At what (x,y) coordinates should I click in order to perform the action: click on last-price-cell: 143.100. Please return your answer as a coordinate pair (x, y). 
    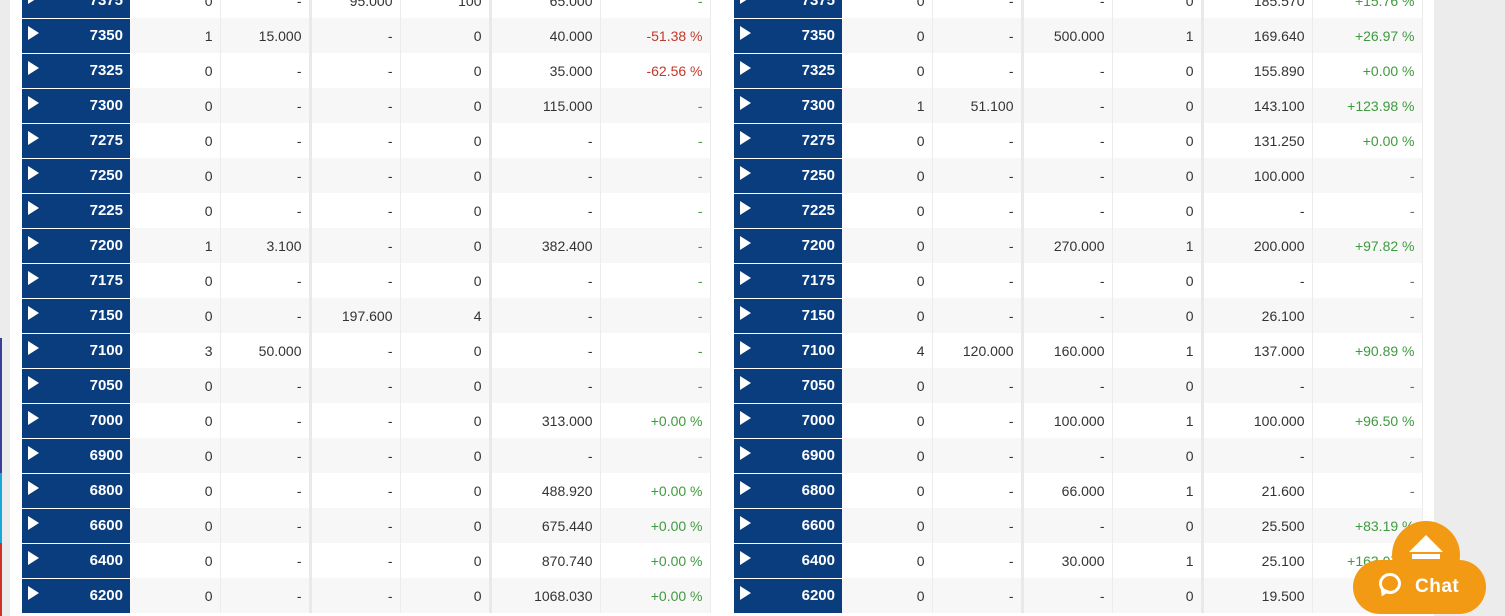
    Looking at the image, I should click on (1257, 105).